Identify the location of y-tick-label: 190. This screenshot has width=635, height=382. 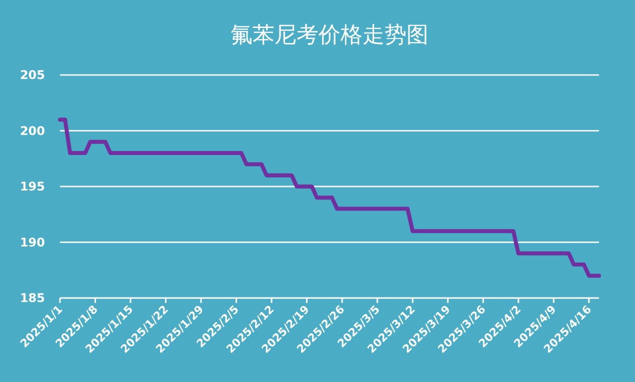
(32, 242).